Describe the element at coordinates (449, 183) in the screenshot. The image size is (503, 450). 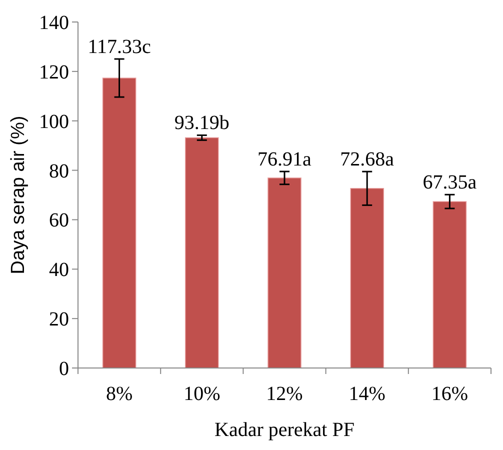
I see `data-label: 67.35a` at that location.